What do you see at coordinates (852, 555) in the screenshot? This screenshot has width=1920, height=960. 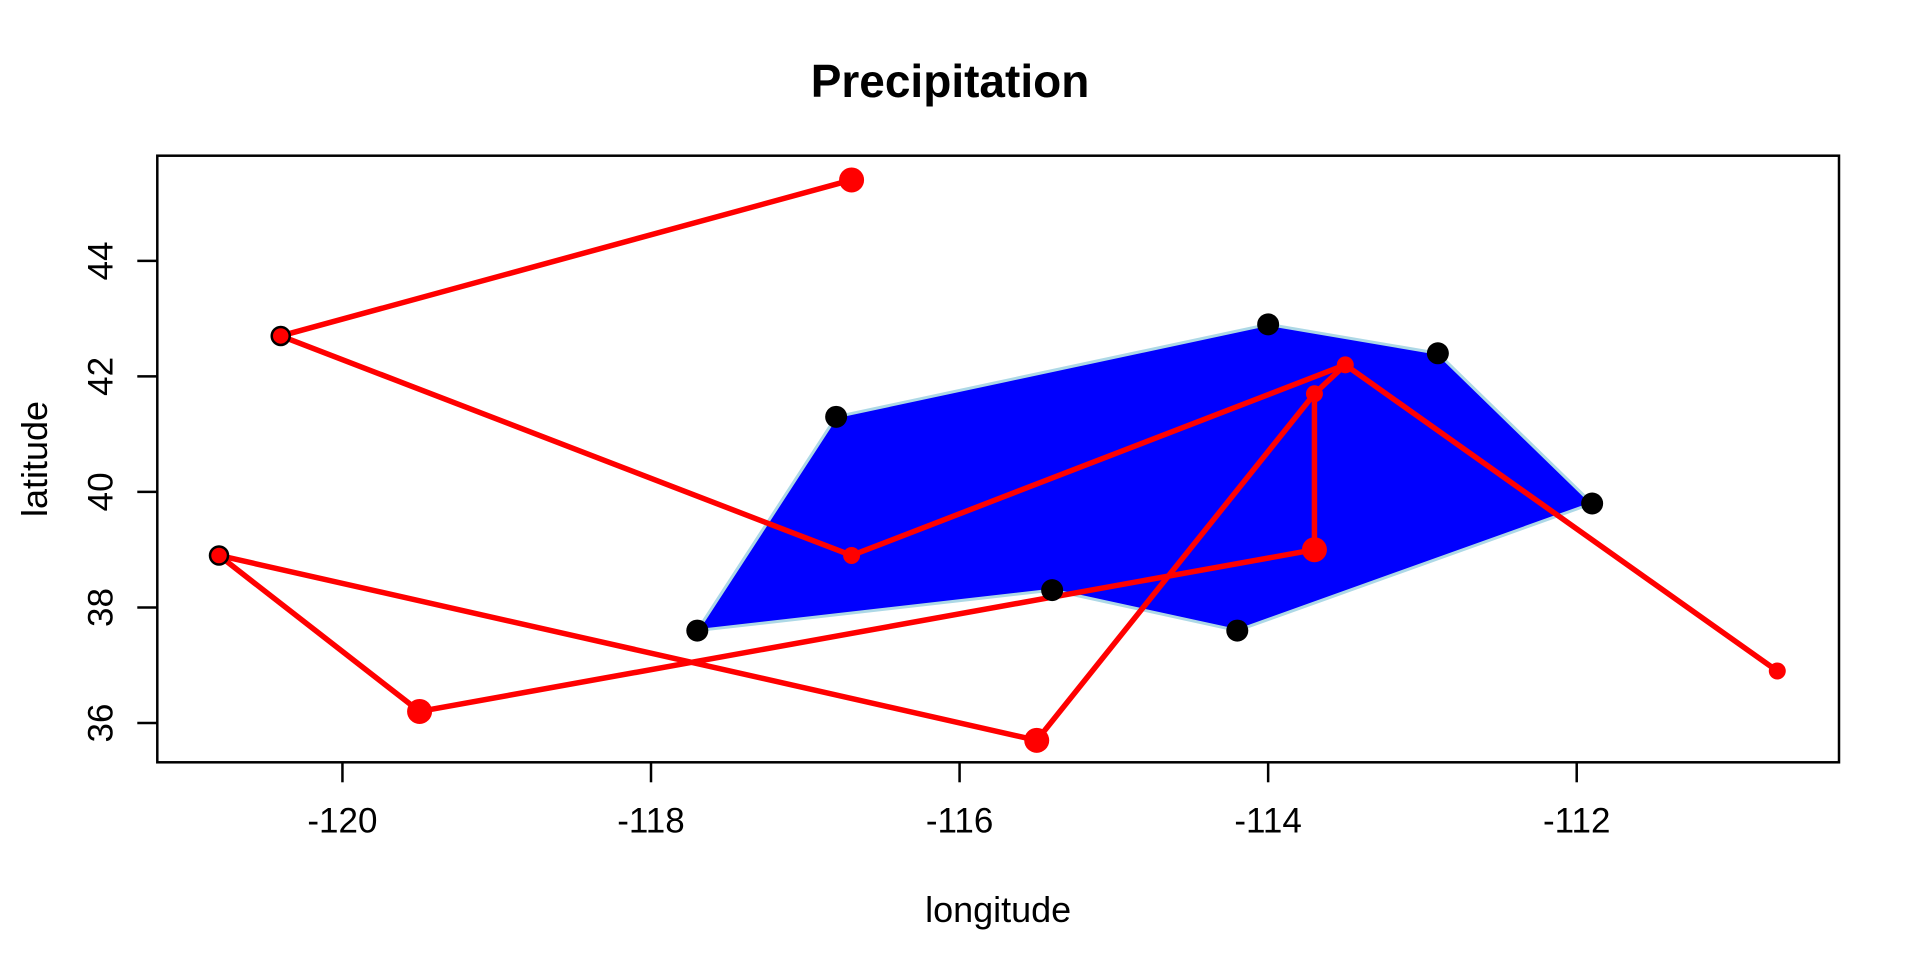 I see `red-data-point-E` at bounding box center [852, 555].